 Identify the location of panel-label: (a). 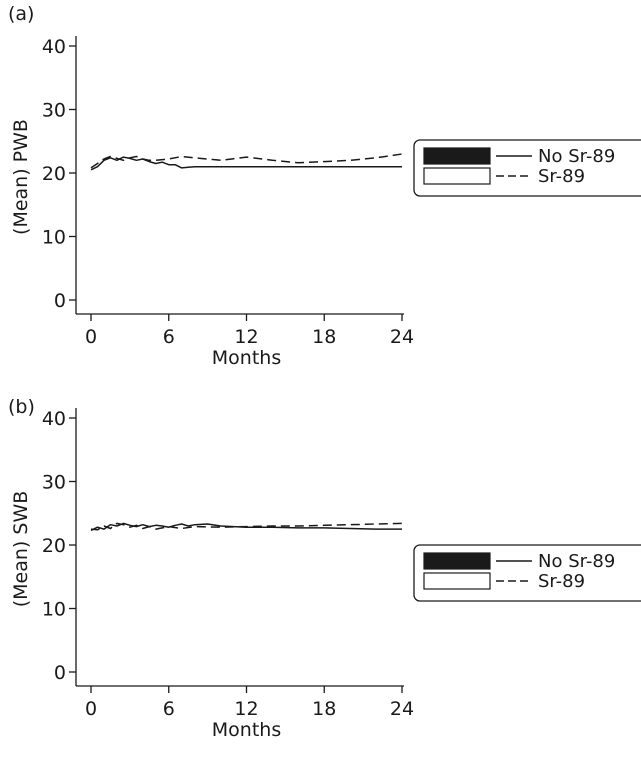
(21, 14).